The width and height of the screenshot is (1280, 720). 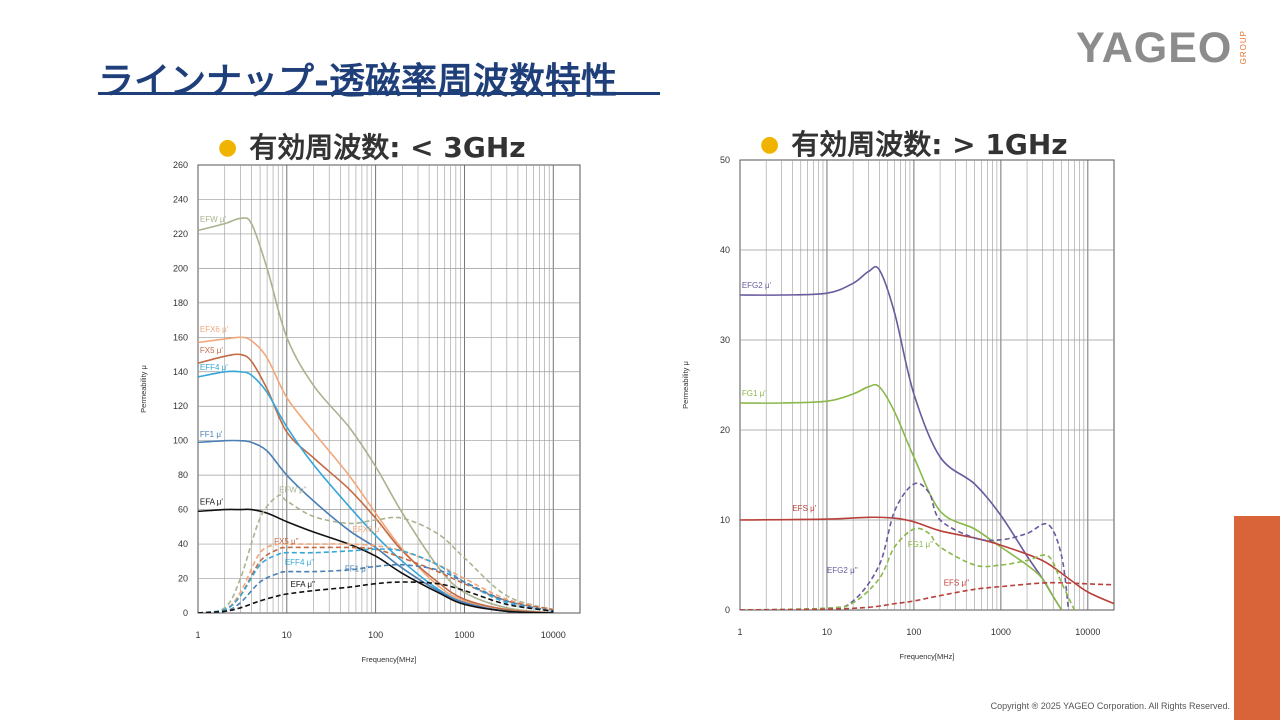 What do you see at coordinates (302, 584) in the screenshot?
I see `series-label-efa-mu-imag: EFA μ''` at bounding box center [302, 584].